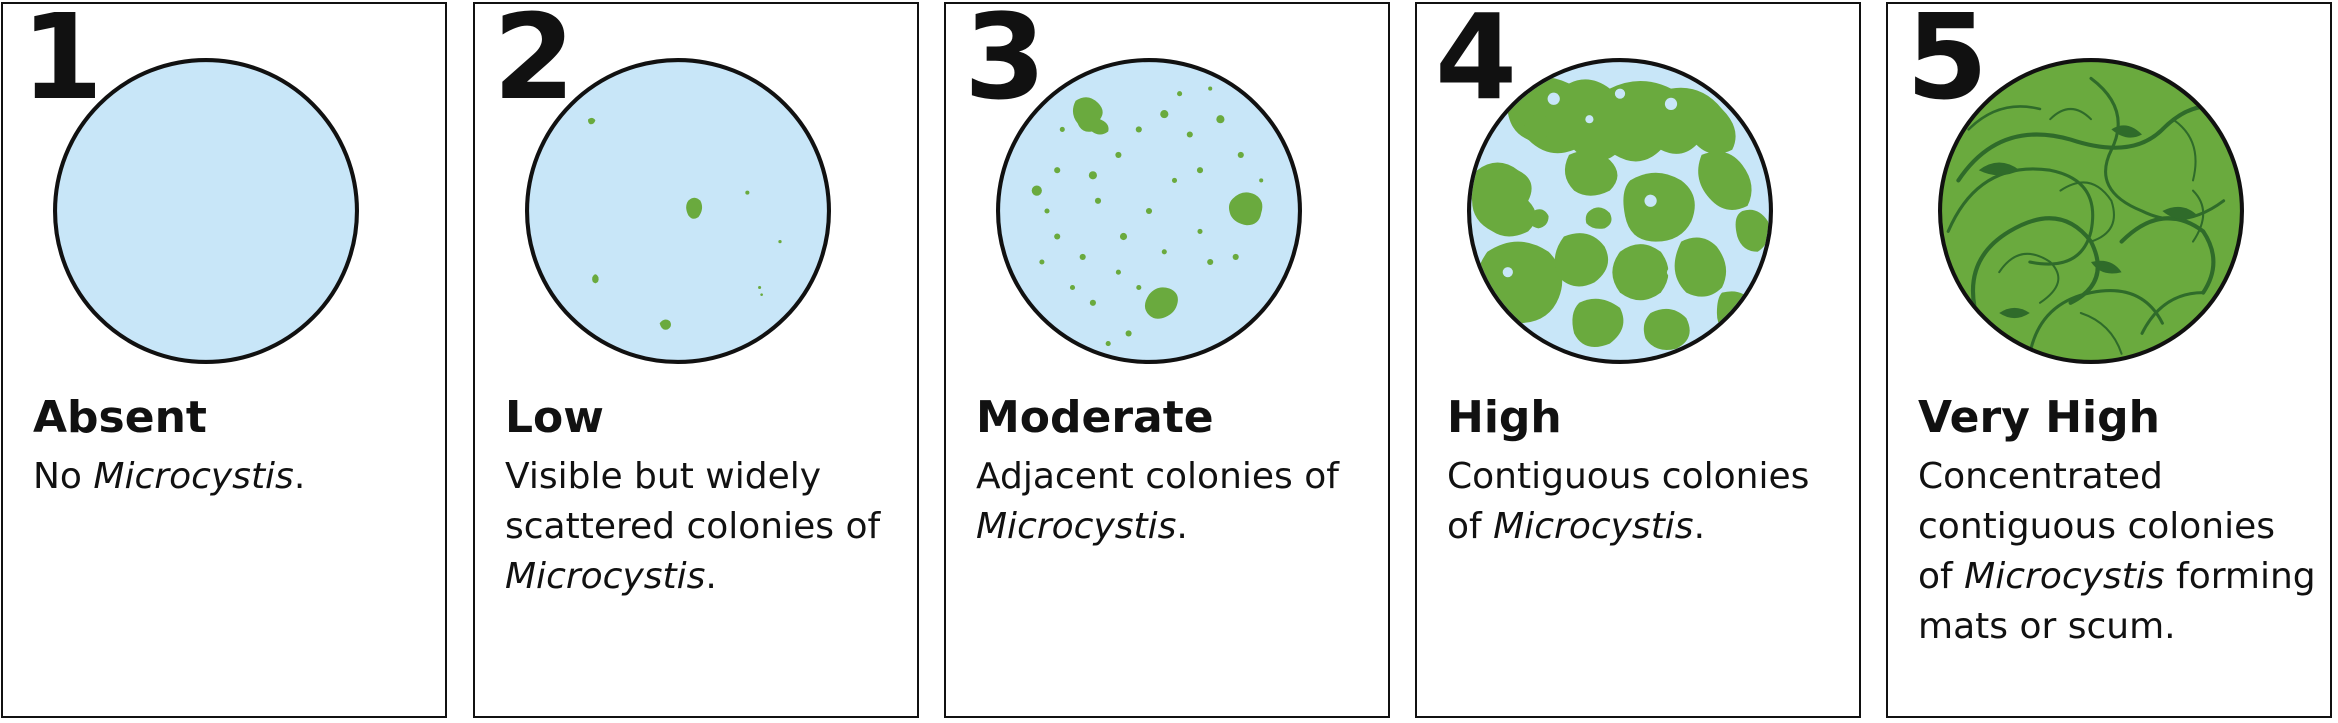 The height and width of the screenshot is (723, 2338). What do you see at coordinates (62, 63) in the screenshot?
I see `level-number: 1` at bounding box center [62, 63].